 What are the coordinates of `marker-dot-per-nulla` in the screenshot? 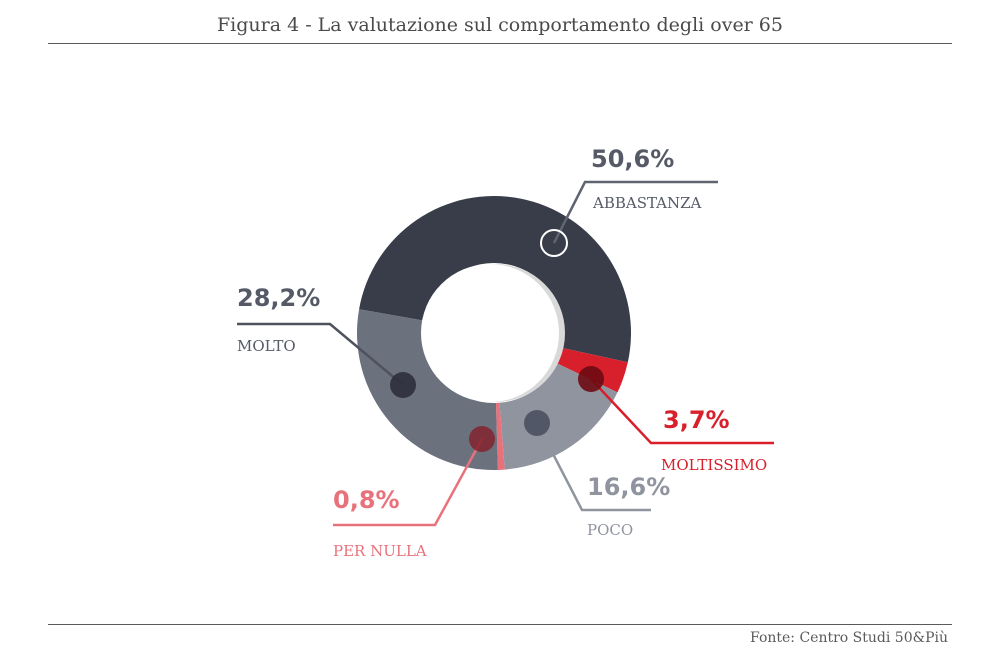 It's located at (482, 439).